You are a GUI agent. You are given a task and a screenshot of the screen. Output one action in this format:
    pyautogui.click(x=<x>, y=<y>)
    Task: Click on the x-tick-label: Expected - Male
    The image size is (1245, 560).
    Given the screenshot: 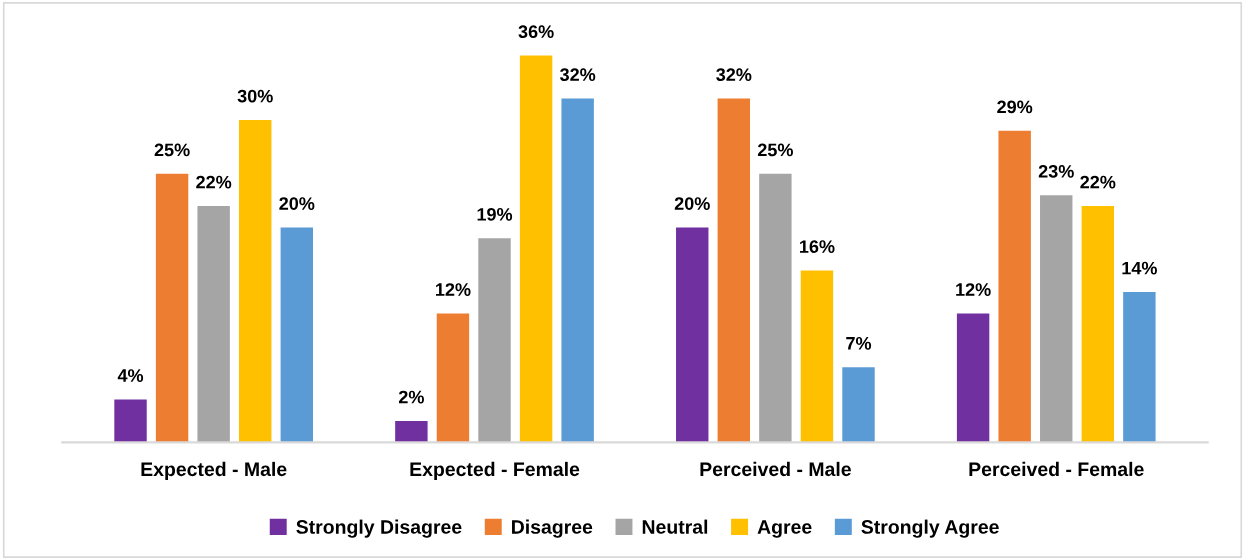 What is the action you would take?
    pyautogui.click(x=214, y=470)
    